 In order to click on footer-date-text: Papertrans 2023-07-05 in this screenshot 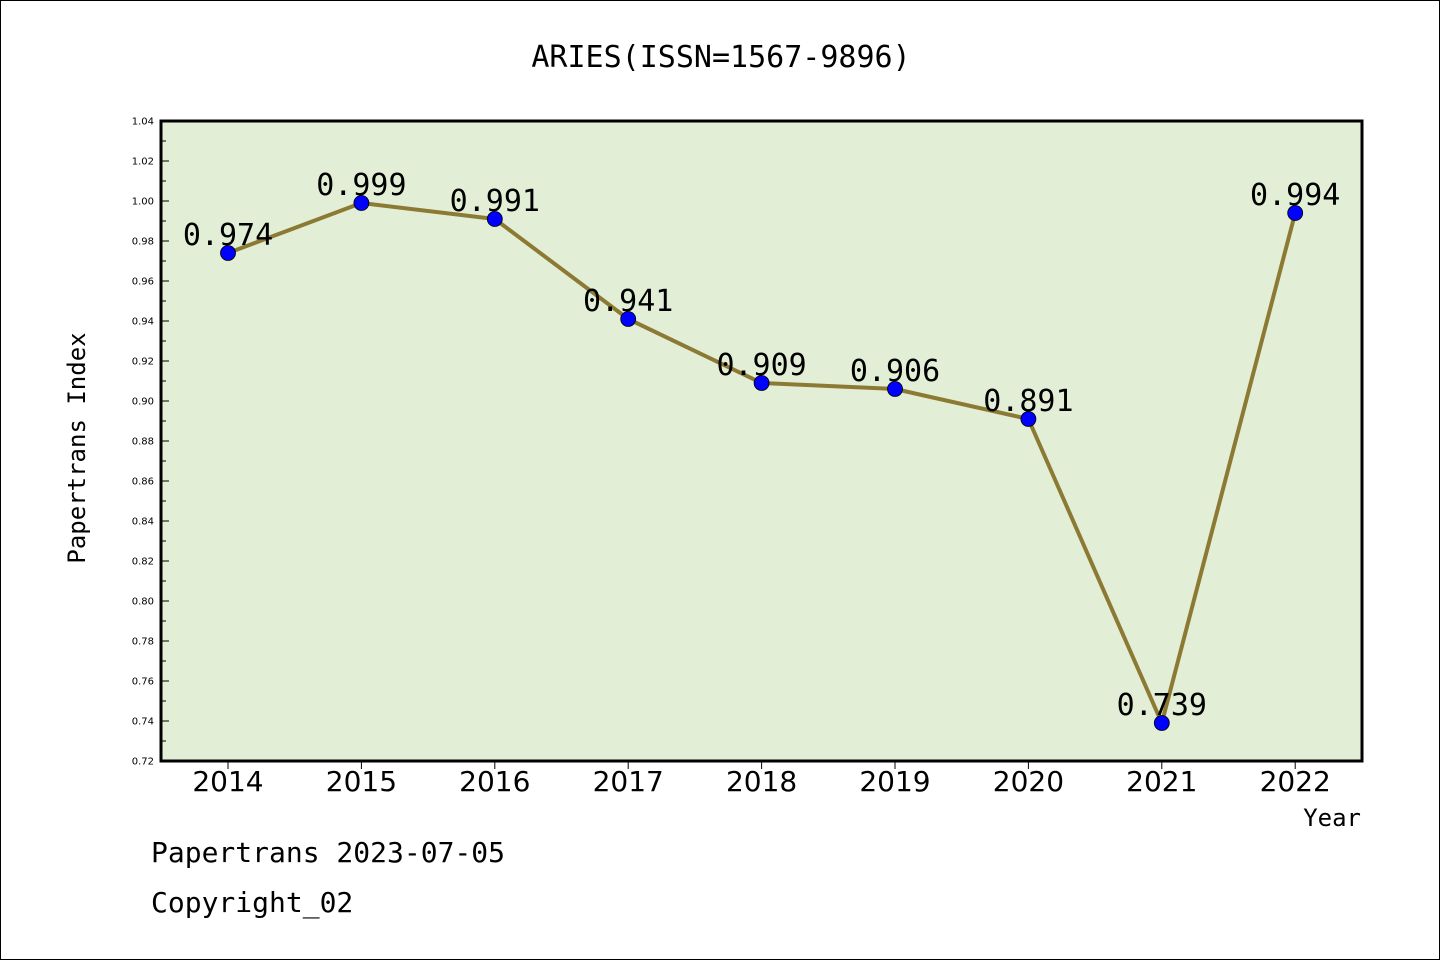, I will do `click(328, 852)`.